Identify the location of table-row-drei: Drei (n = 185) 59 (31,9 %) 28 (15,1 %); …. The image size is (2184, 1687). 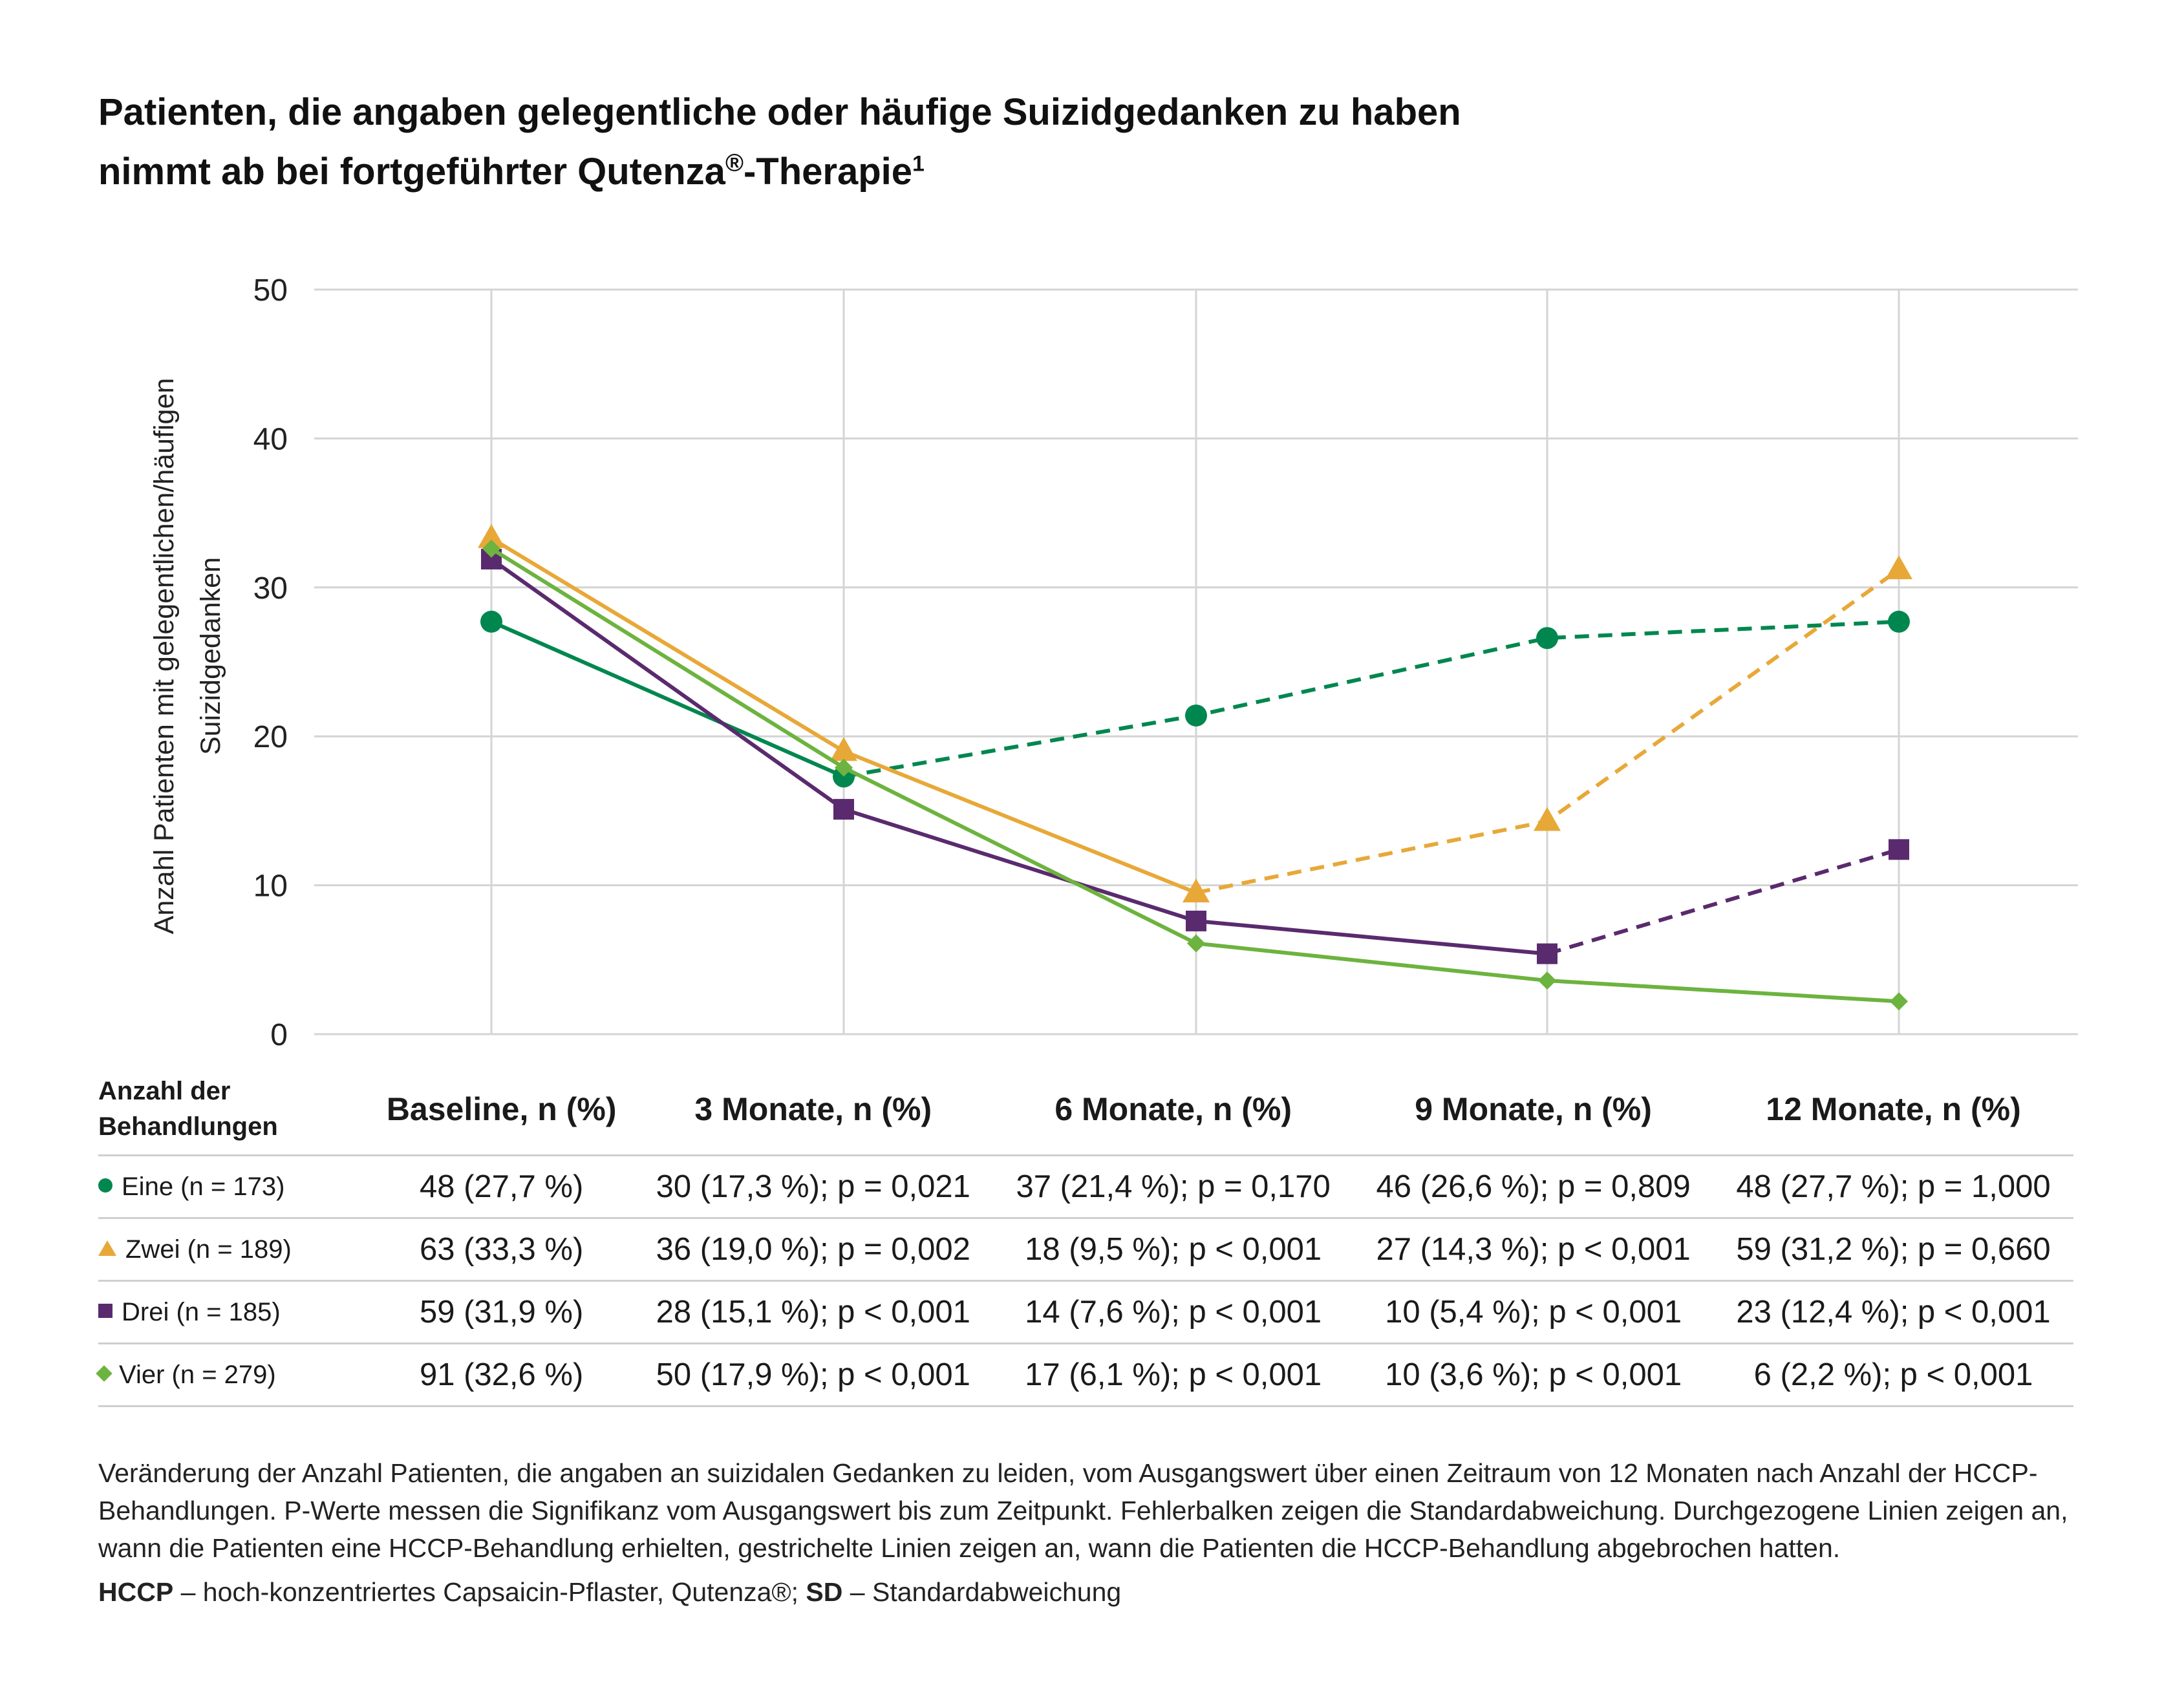
(1085, 1312).